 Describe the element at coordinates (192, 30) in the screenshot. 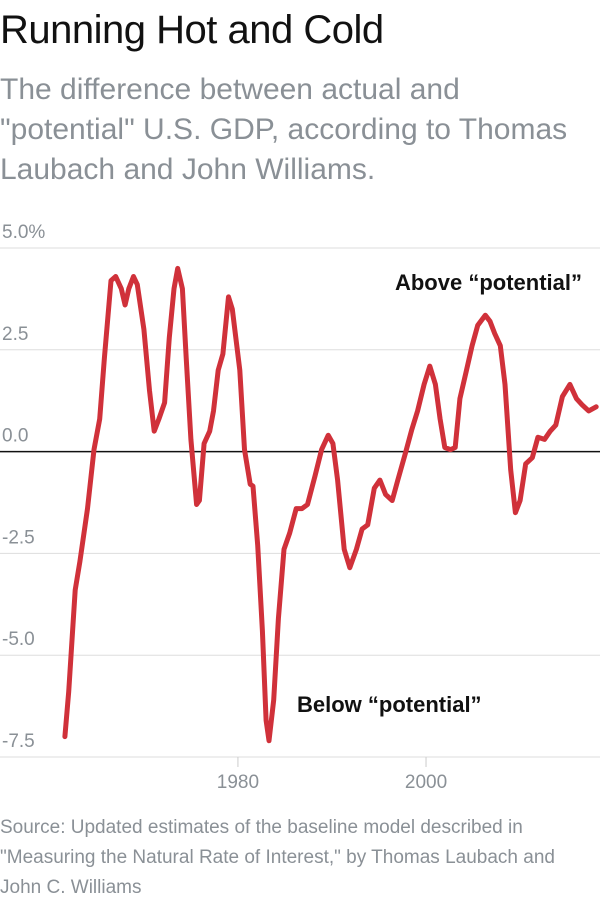

I see `chart-title: Running Hot and Cold` at that location.